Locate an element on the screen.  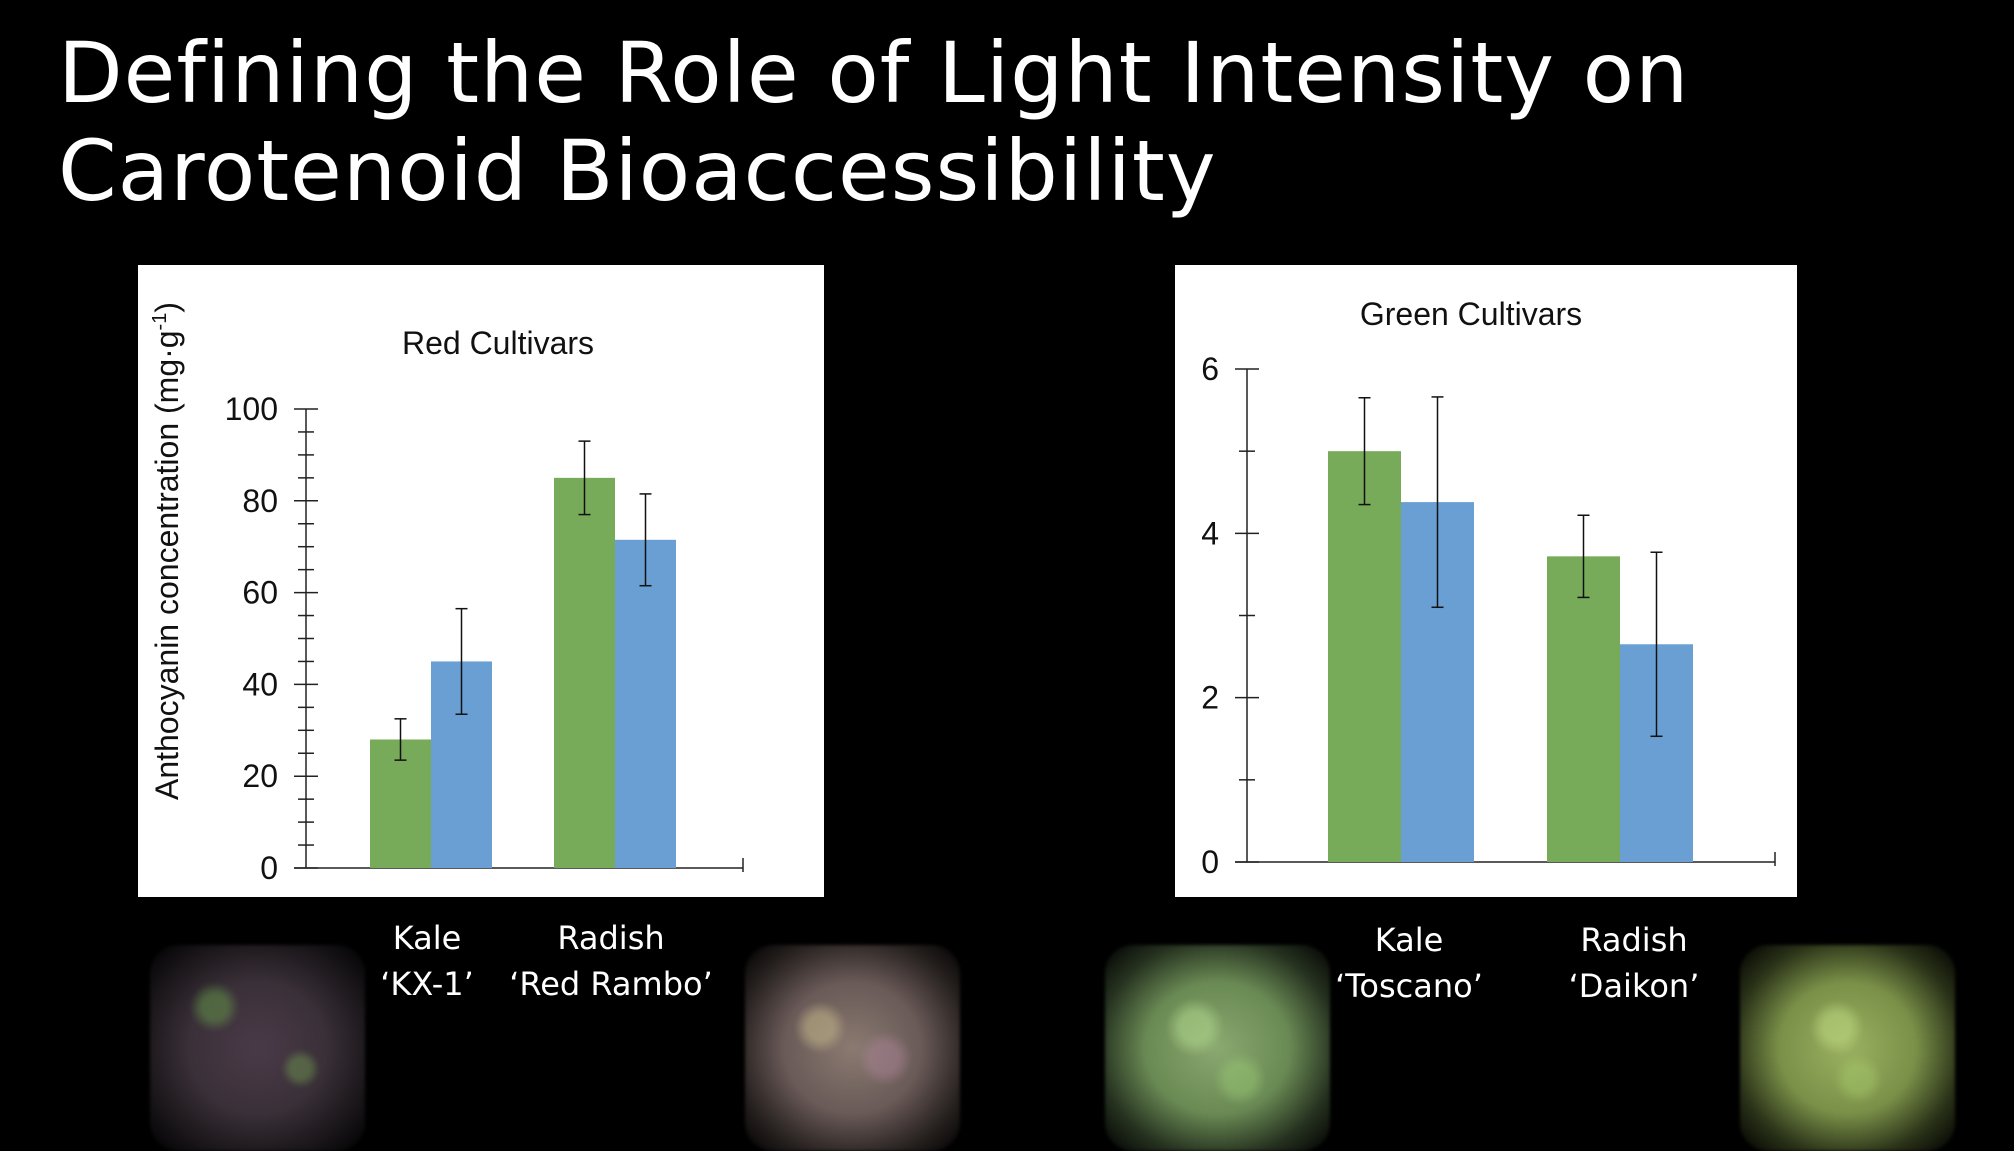
category-label-line-2: ‘KX-1’ is located at coordinates (427, 984).